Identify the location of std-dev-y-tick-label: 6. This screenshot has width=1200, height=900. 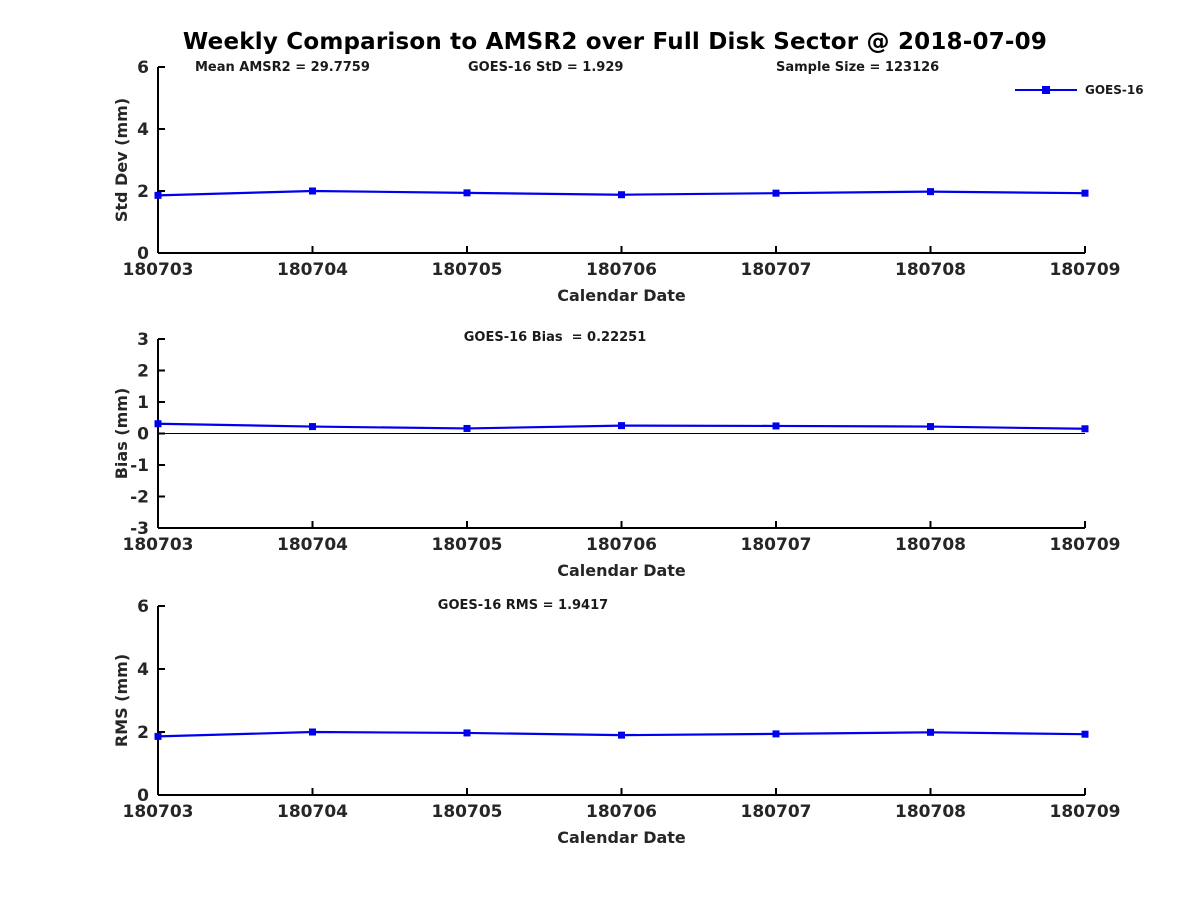
(143, 68).